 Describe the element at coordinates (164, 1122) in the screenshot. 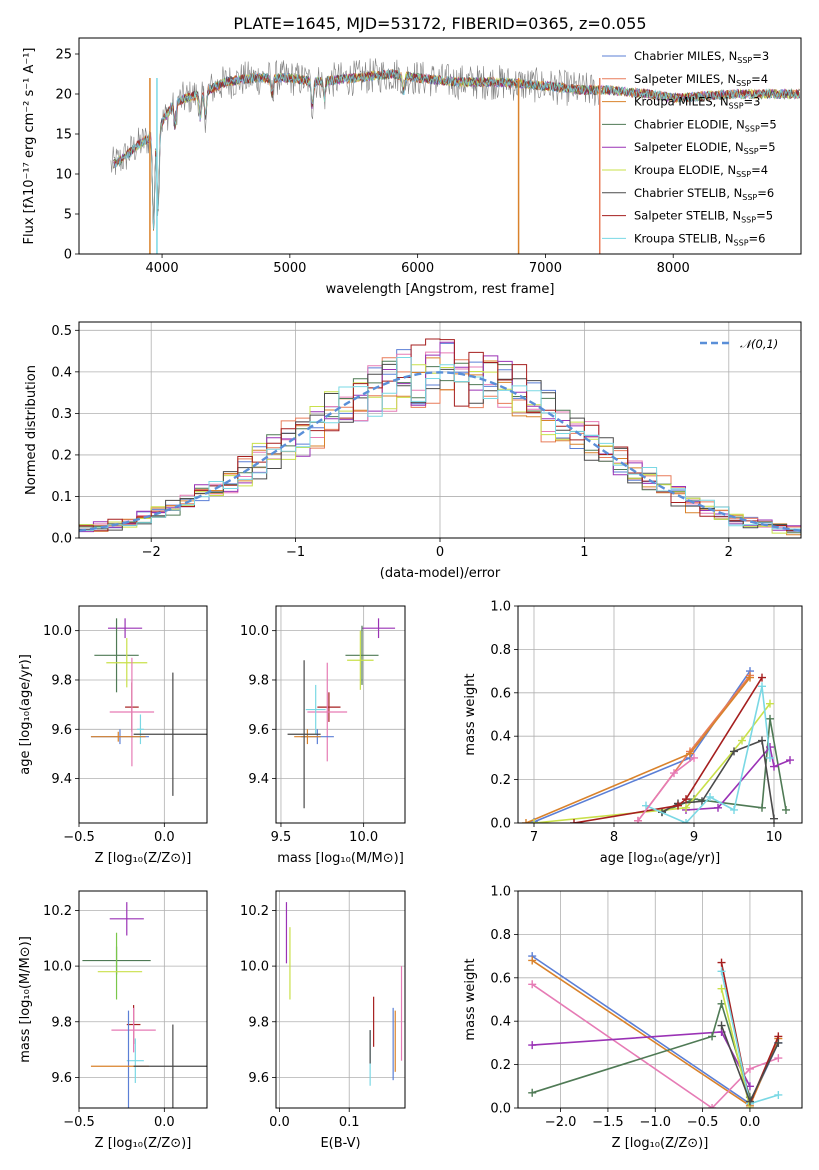

I see `x-tick-label: 0.0` at that location.